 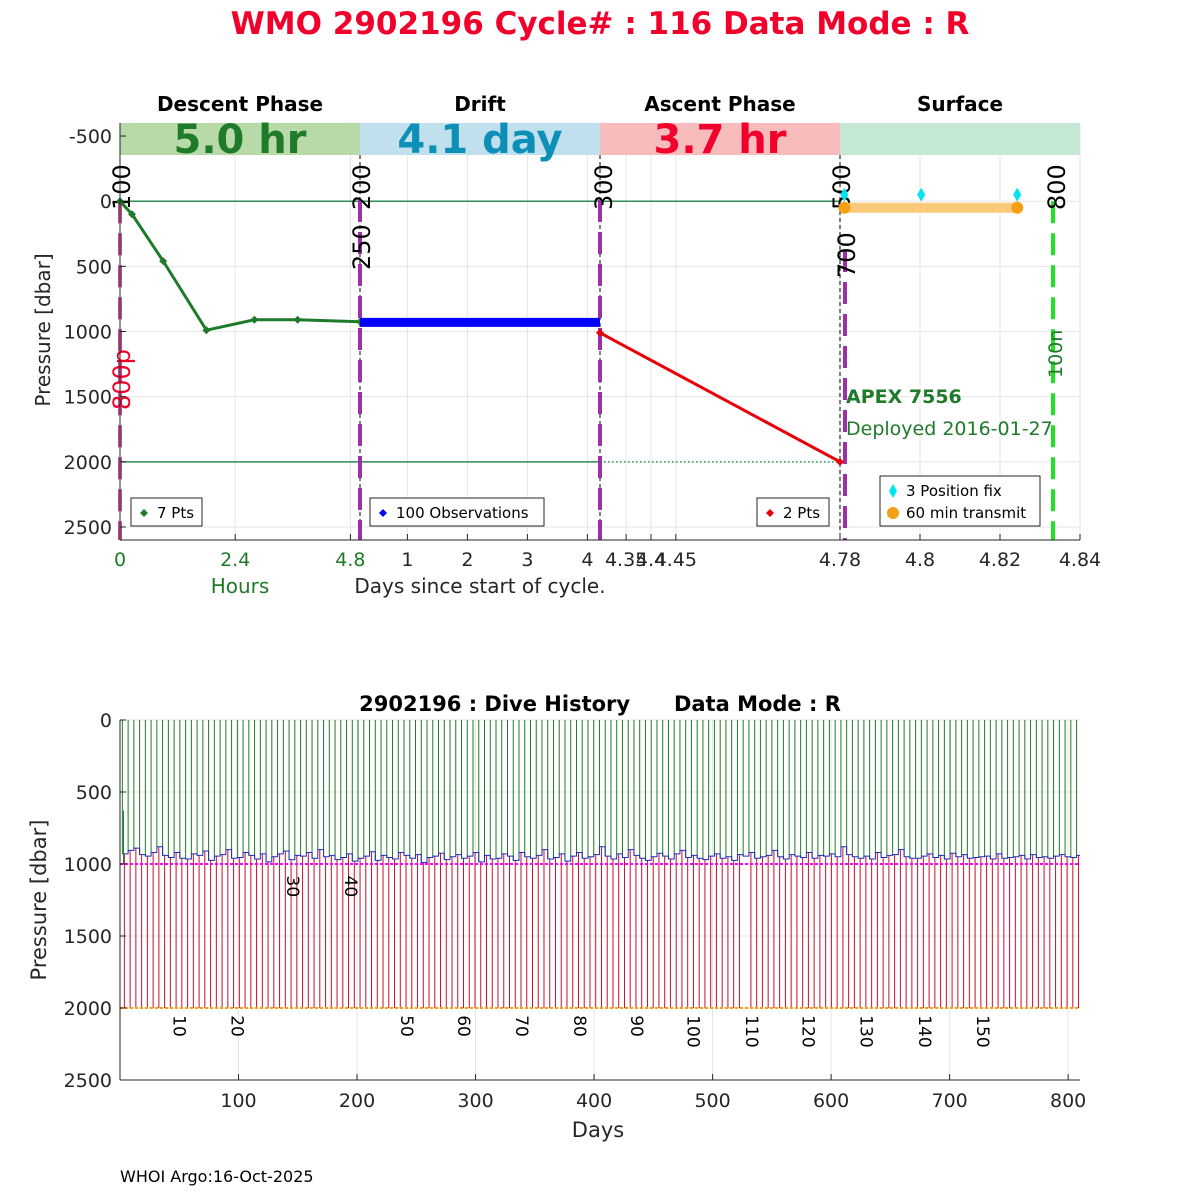 What do you see at coordinates (463, 1026) in the screenshot?
I see `cycle-number-label: 60` at bounding box center [463, 1026].